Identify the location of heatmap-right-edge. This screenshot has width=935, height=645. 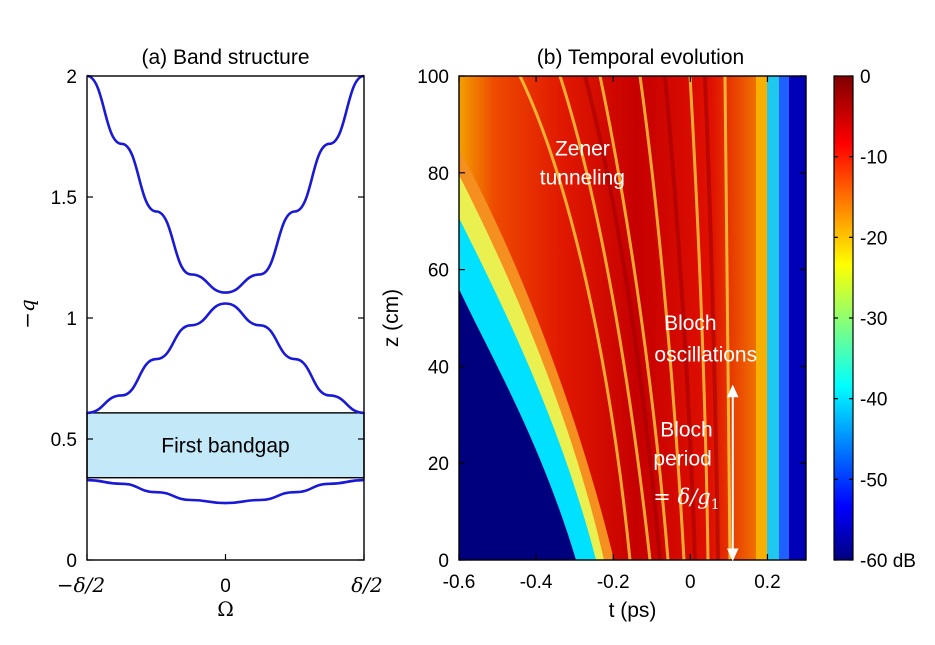
(797, 318).